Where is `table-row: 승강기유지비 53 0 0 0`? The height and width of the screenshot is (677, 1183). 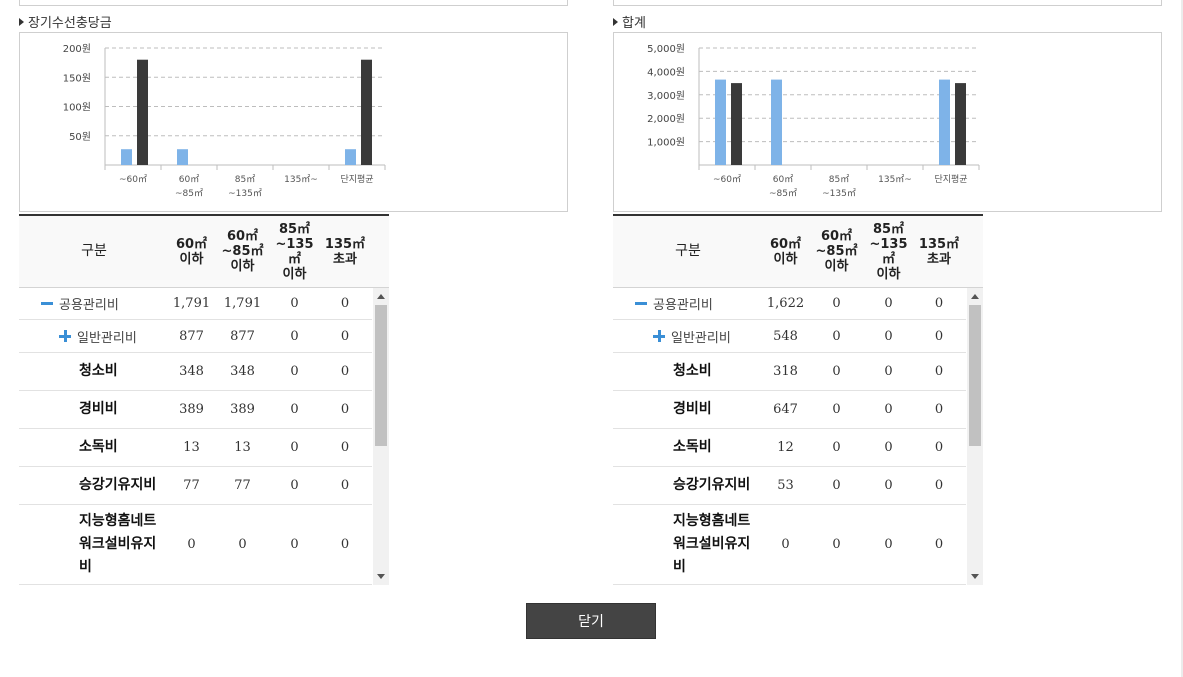
table-row: 승강기유지비 53 0 0 0 is located at coordinates (789, 486).